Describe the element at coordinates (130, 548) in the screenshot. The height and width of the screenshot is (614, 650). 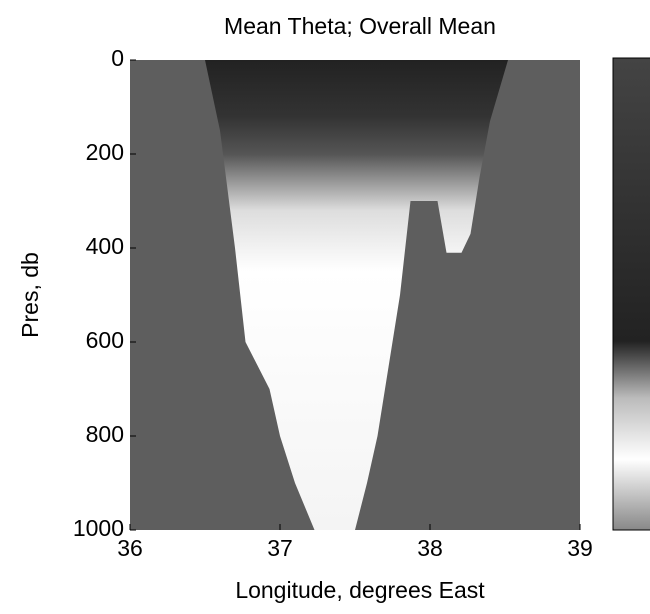
I see `x-tick-label: 36` at that location.